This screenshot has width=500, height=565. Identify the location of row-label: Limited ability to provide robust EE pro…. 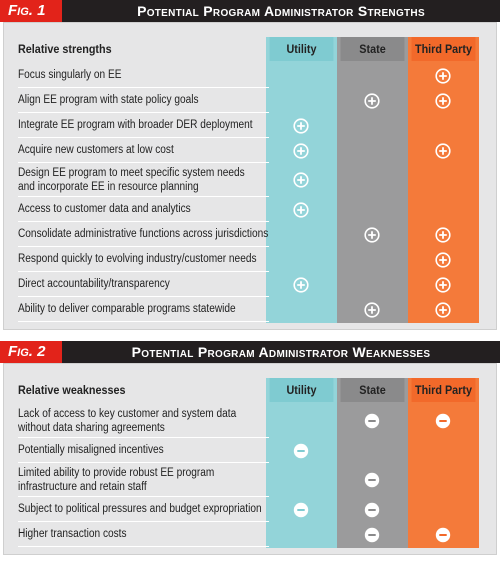
(143, 480).